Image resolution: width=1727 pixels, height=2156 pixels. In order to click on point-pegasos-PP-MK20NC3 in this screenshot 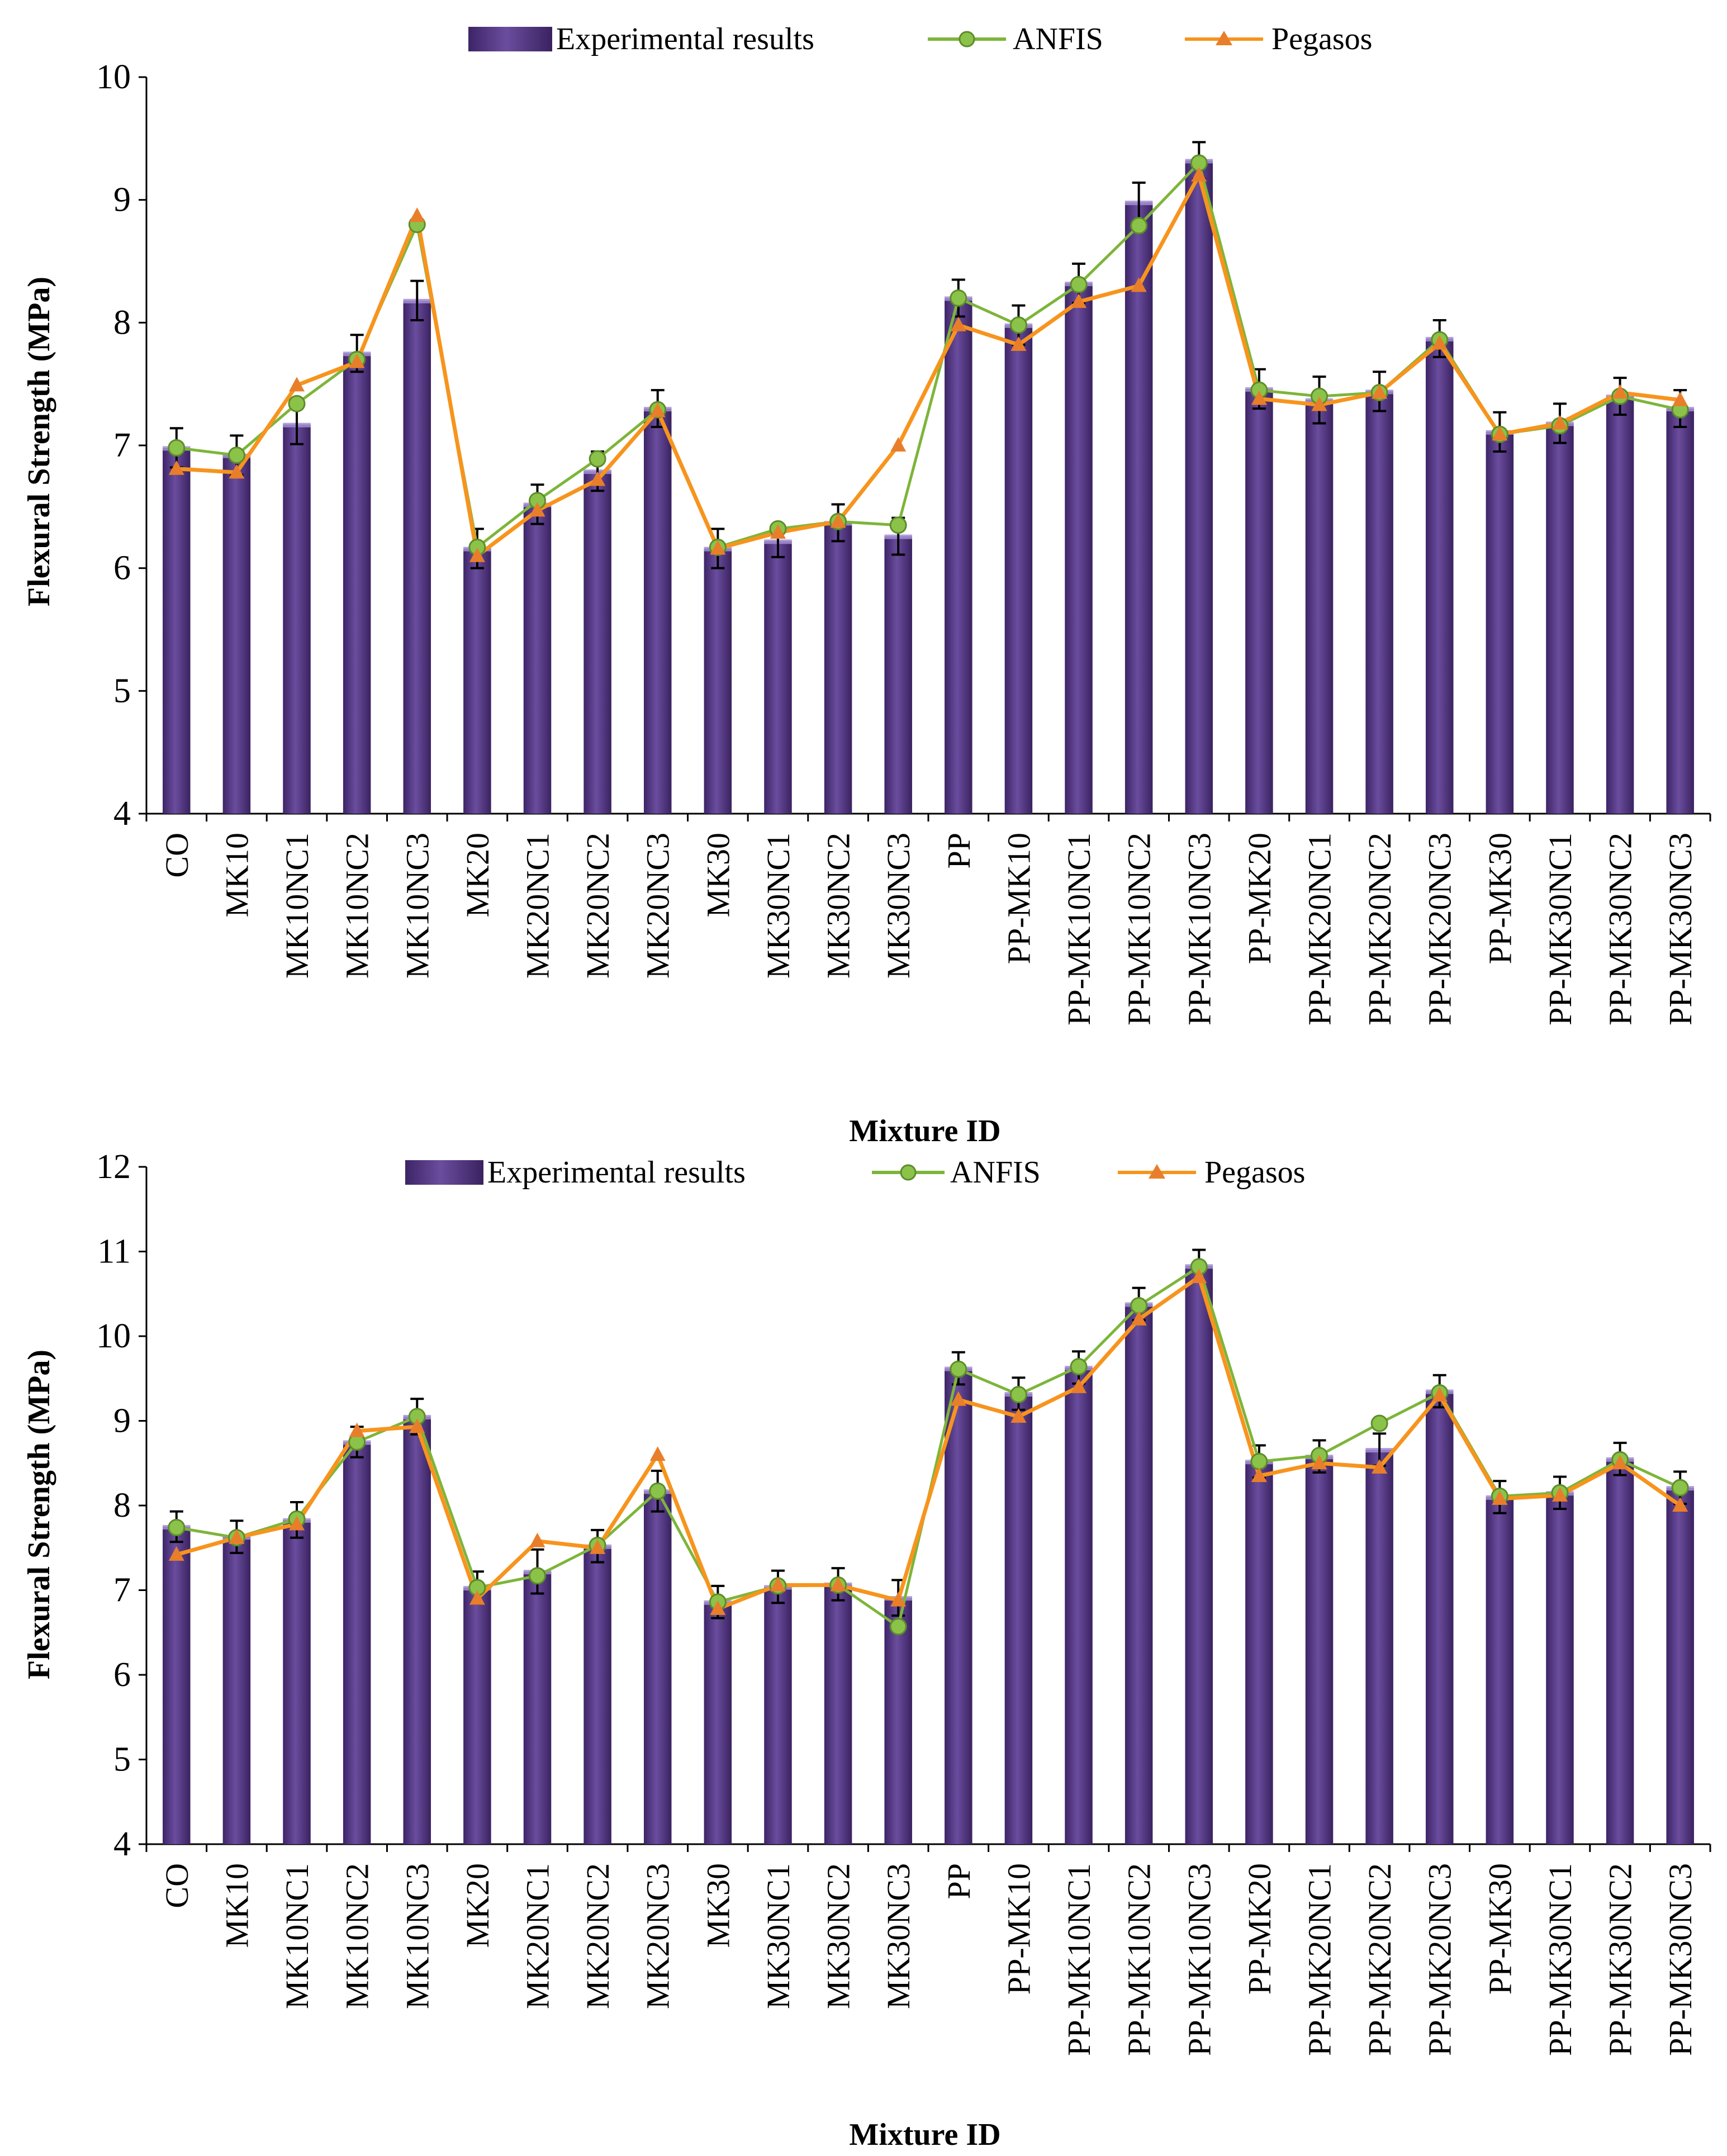, I will do `click(1439, 1394)`.